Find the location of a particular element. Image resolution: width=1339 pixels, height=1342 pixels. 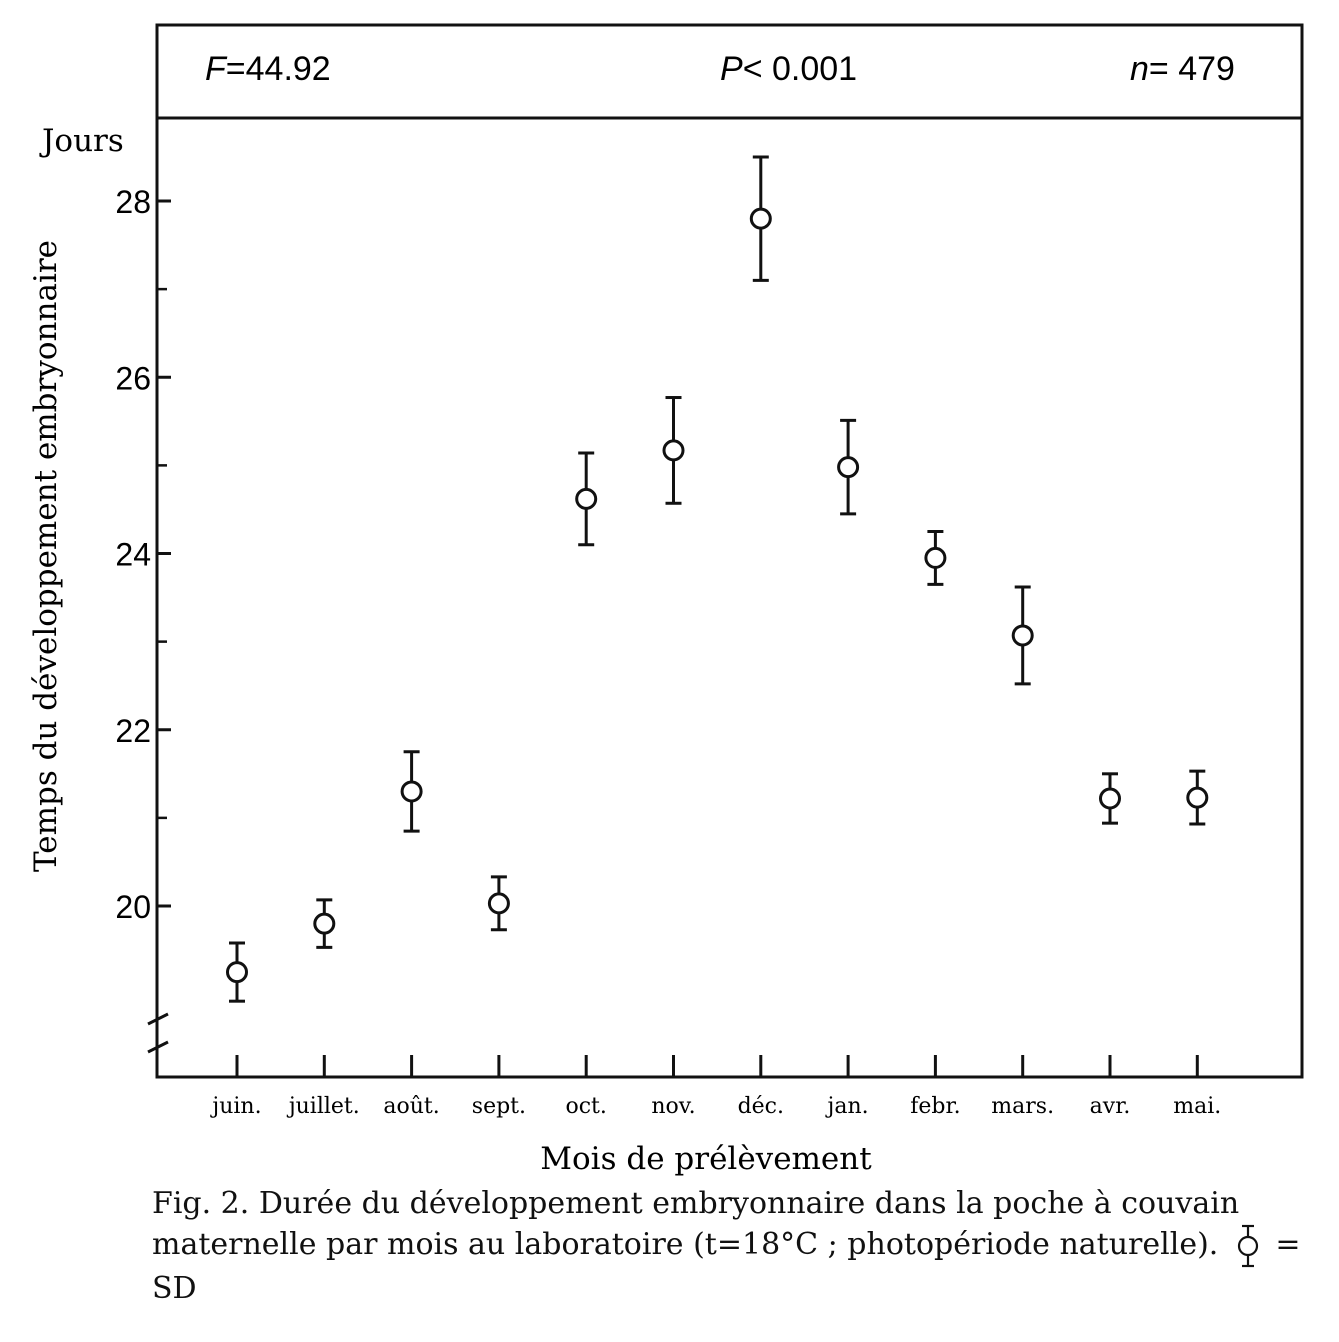

stat-f-label: F is located at coordinates (216, 69).